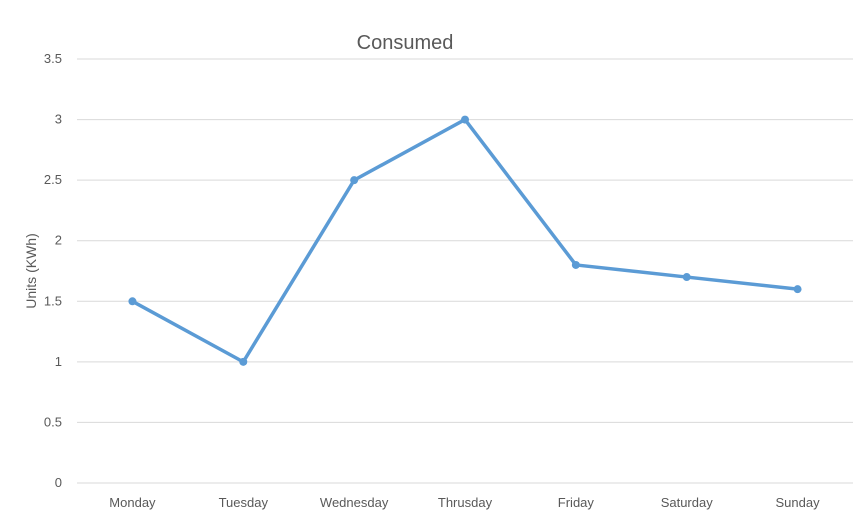 The width and height of the screenshot is (865, 518). Describe the element at coordinates (687, 502) in the screenshot. I see `x-tick-label: Saturday` at that location.